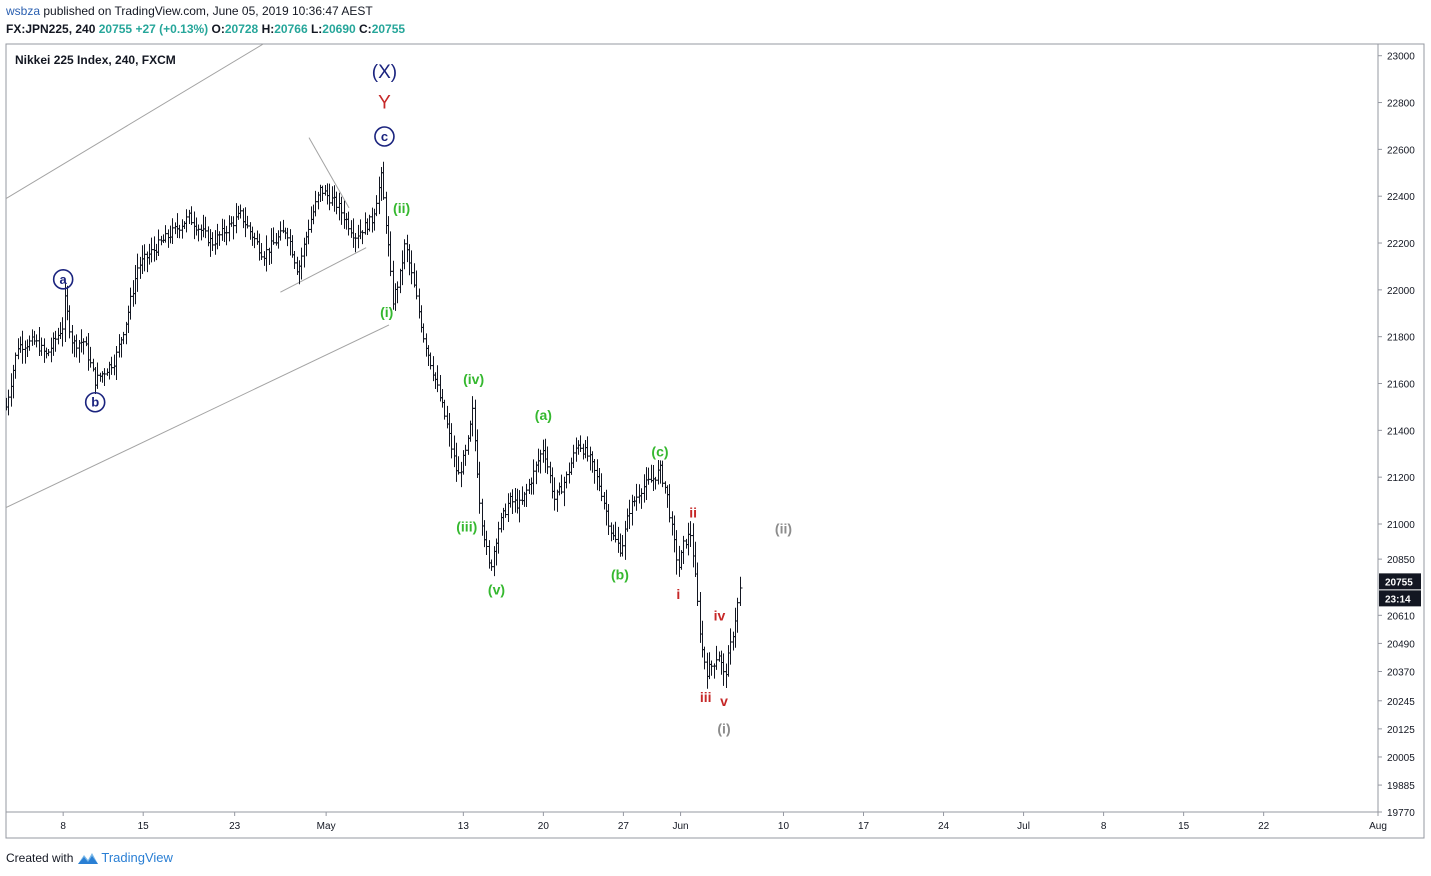 The width and height of the screenshot is (1431, 876). What do you see at coordinates (1401, 150) in the screenshot?
I see `y-tick-label: 22600` at bounding box center [1401, 150].